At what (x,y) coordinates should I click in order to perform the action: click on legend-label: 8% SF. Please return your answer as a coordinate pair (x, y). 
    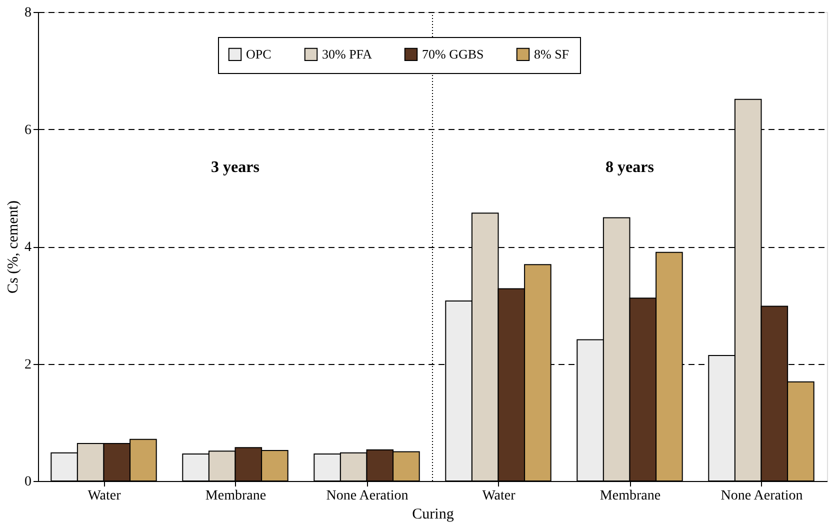
    Looking at the image, I should click on (552, 54).